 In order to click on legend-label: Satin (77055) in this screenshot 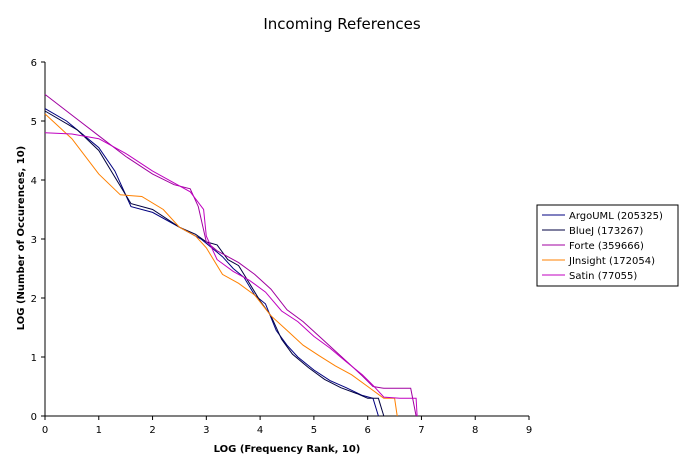, I will do `click(603, 276)`.